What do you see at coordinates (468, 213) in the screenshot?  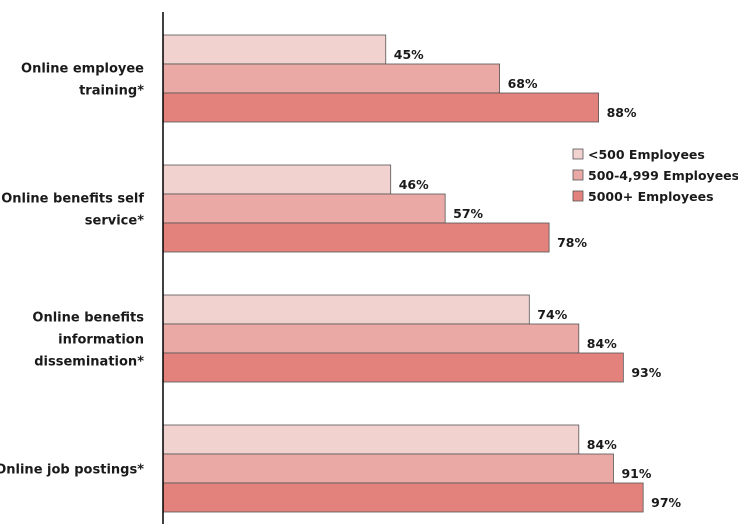 I see `value-label-2-series-2: 57%` at bounding box center [468, 213].